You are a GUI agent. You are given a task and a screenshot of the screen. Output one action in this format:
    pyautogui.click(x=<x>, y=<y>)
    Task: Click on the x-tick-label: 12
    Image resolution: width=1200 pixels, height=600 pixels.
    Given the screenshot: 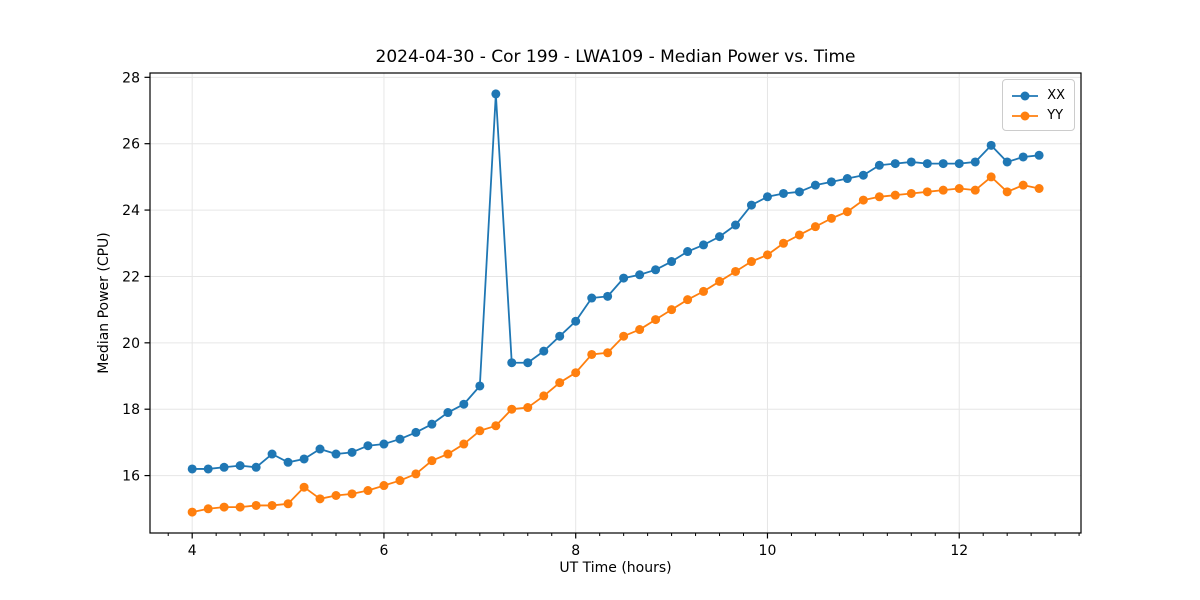 What is the action you would take?
    pyautogui.click(x=959, y=551)
    